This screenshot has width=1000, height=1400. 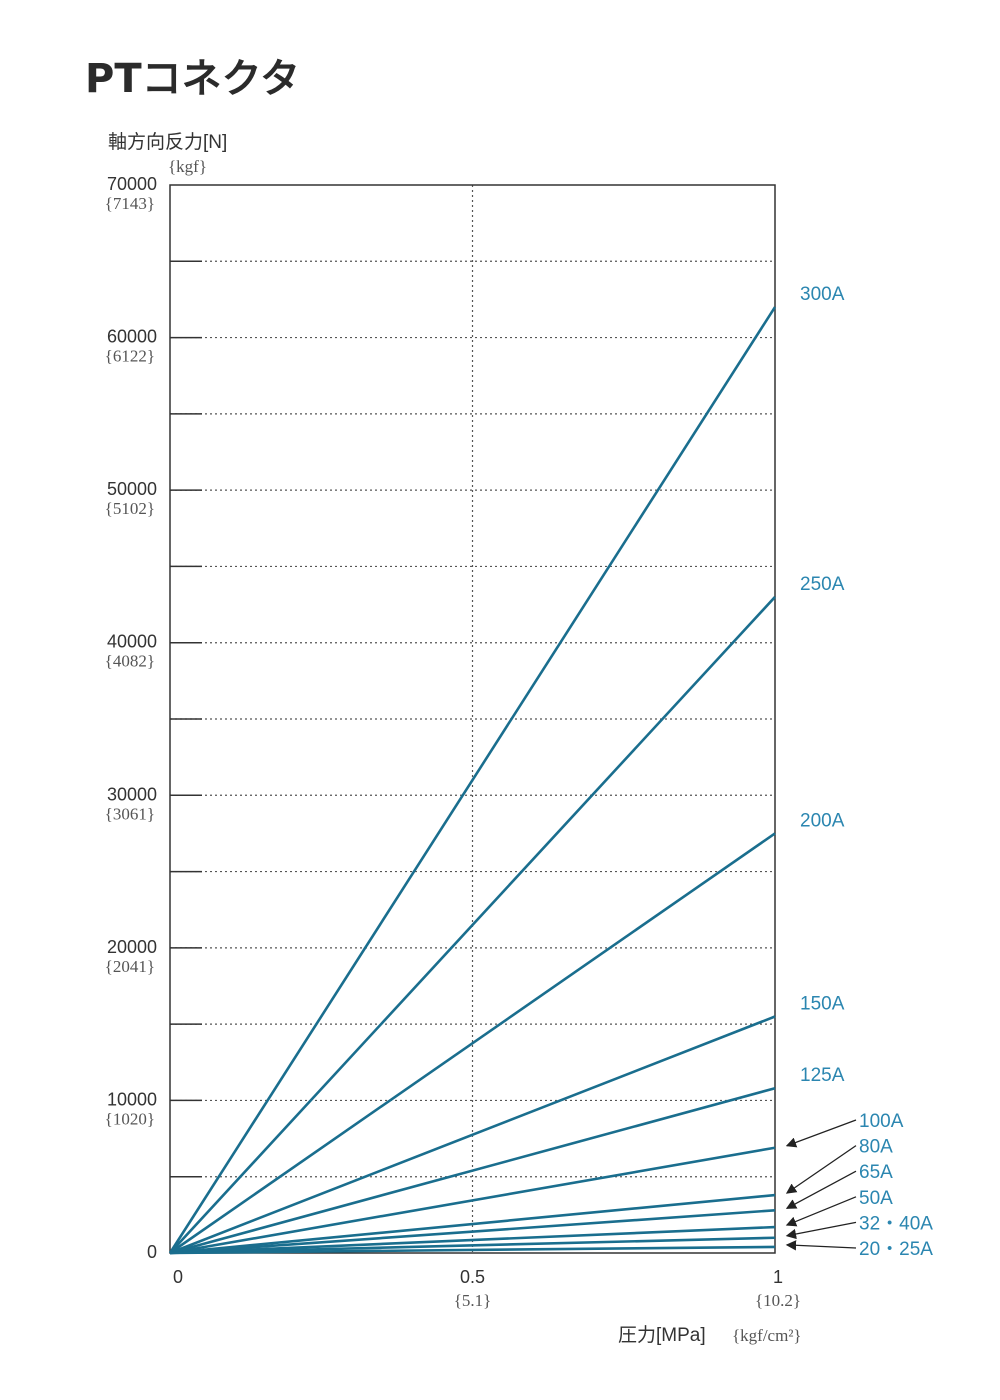 What do you see at coordinates (896, 1249) in the screenshot?
I see `series-label: 20・25A` at bounding box center [896, 1249].